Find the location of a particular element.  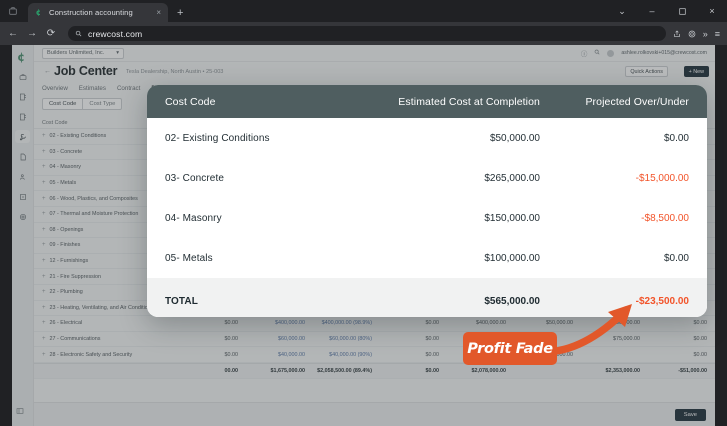

profile-avatar-icon is located at coordinates (13, 11).